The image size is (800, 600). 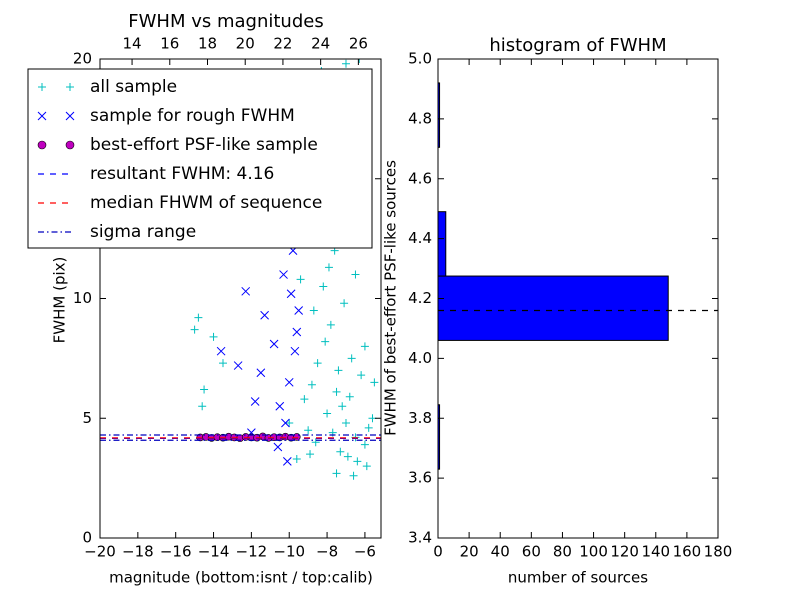 I want to click on top-tick-label: 16, so click(x=169, y=44).